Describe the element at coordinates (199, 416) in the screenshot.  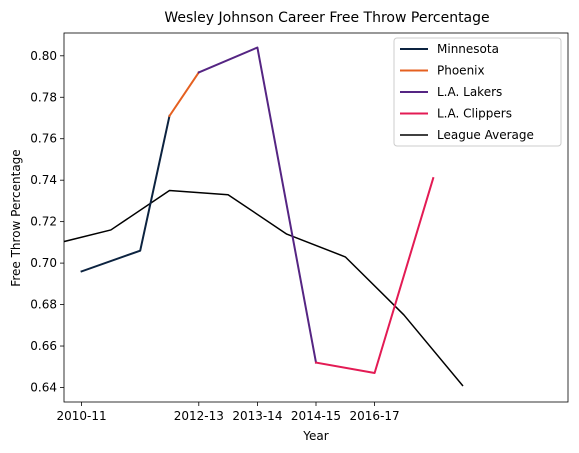
I see `x-tick-label-2012-13: 2012-13` at that location.